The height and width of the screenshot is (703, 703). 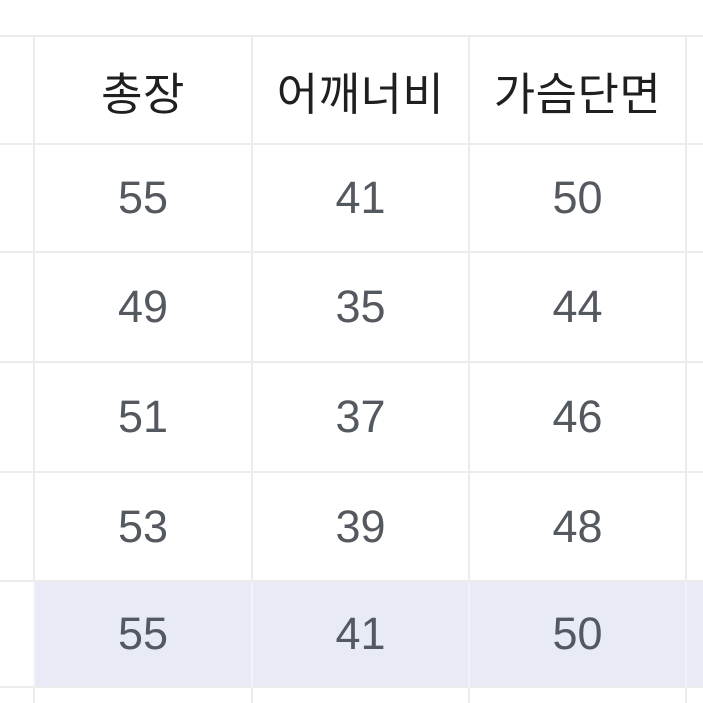 What do you see at coordinates (144, 90) in the screenshot?
I see `header-cell-total-length: 총장` at bounding box center [144, 90].